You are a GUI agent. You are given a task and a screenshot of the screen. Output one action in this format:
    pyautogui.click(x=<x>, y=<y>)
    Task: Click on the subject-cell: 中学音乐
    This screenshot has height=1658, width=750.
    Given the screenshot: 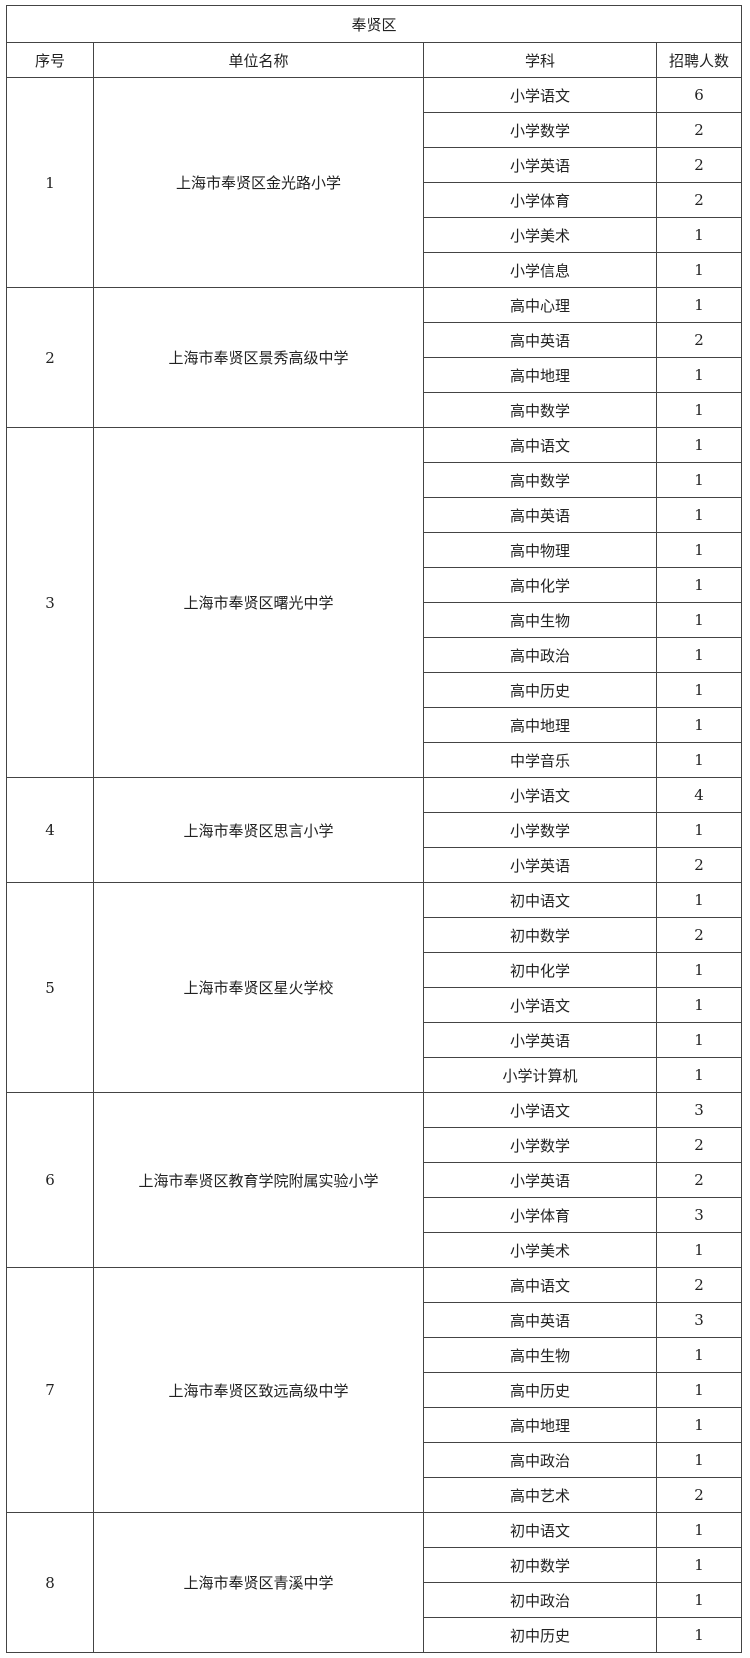 What is the action you would take?
    pyautogui.click(x=540, y=760)
    